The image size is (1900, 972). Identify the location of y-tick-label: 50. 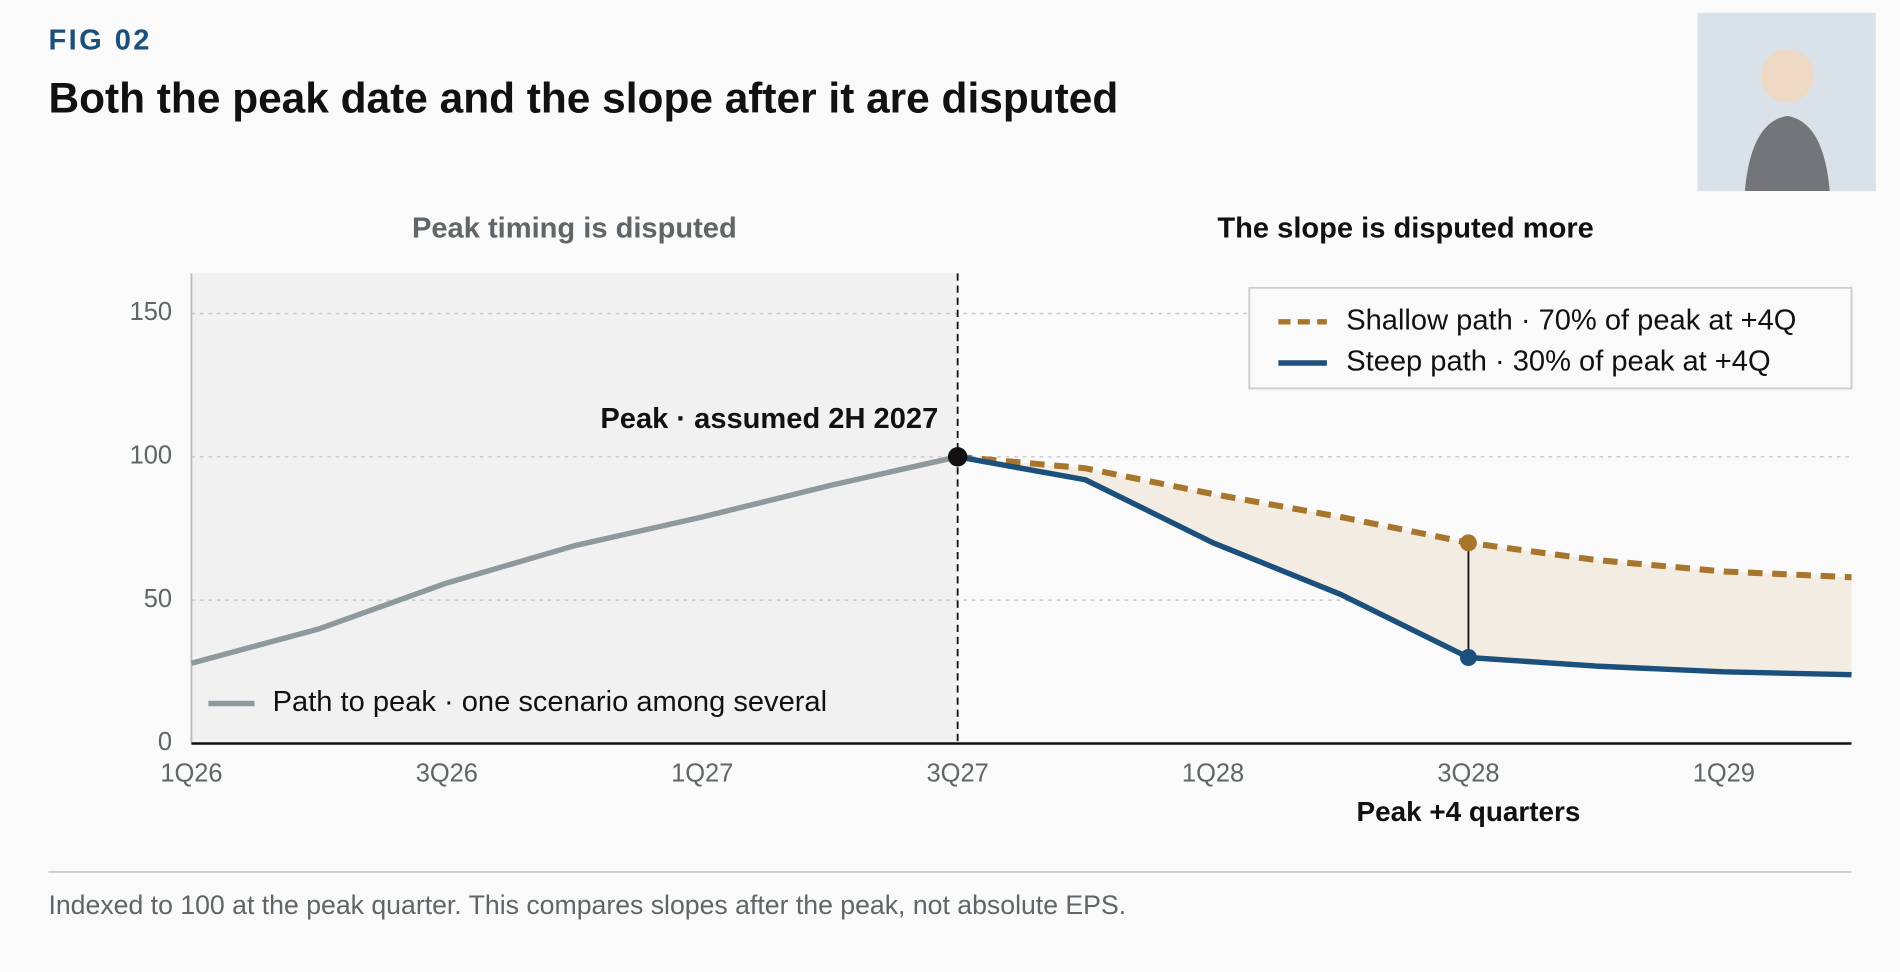
(158, 599).